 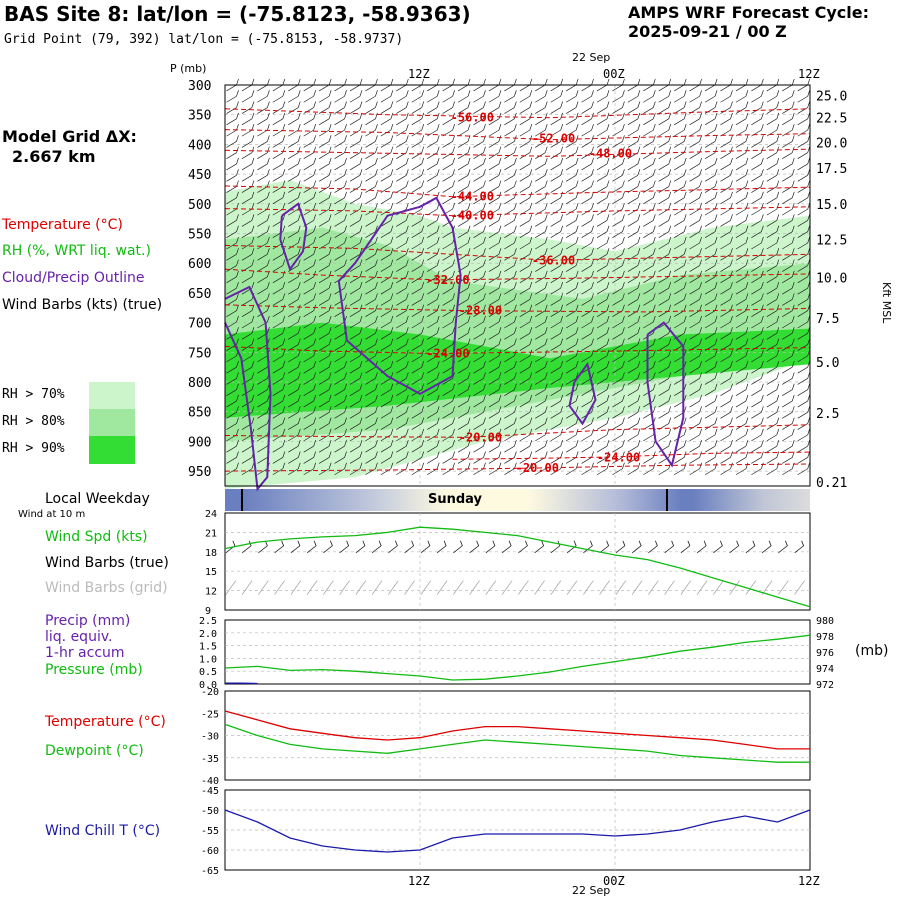 I want to click on rh70-swatch, so click(x=112, y=395).